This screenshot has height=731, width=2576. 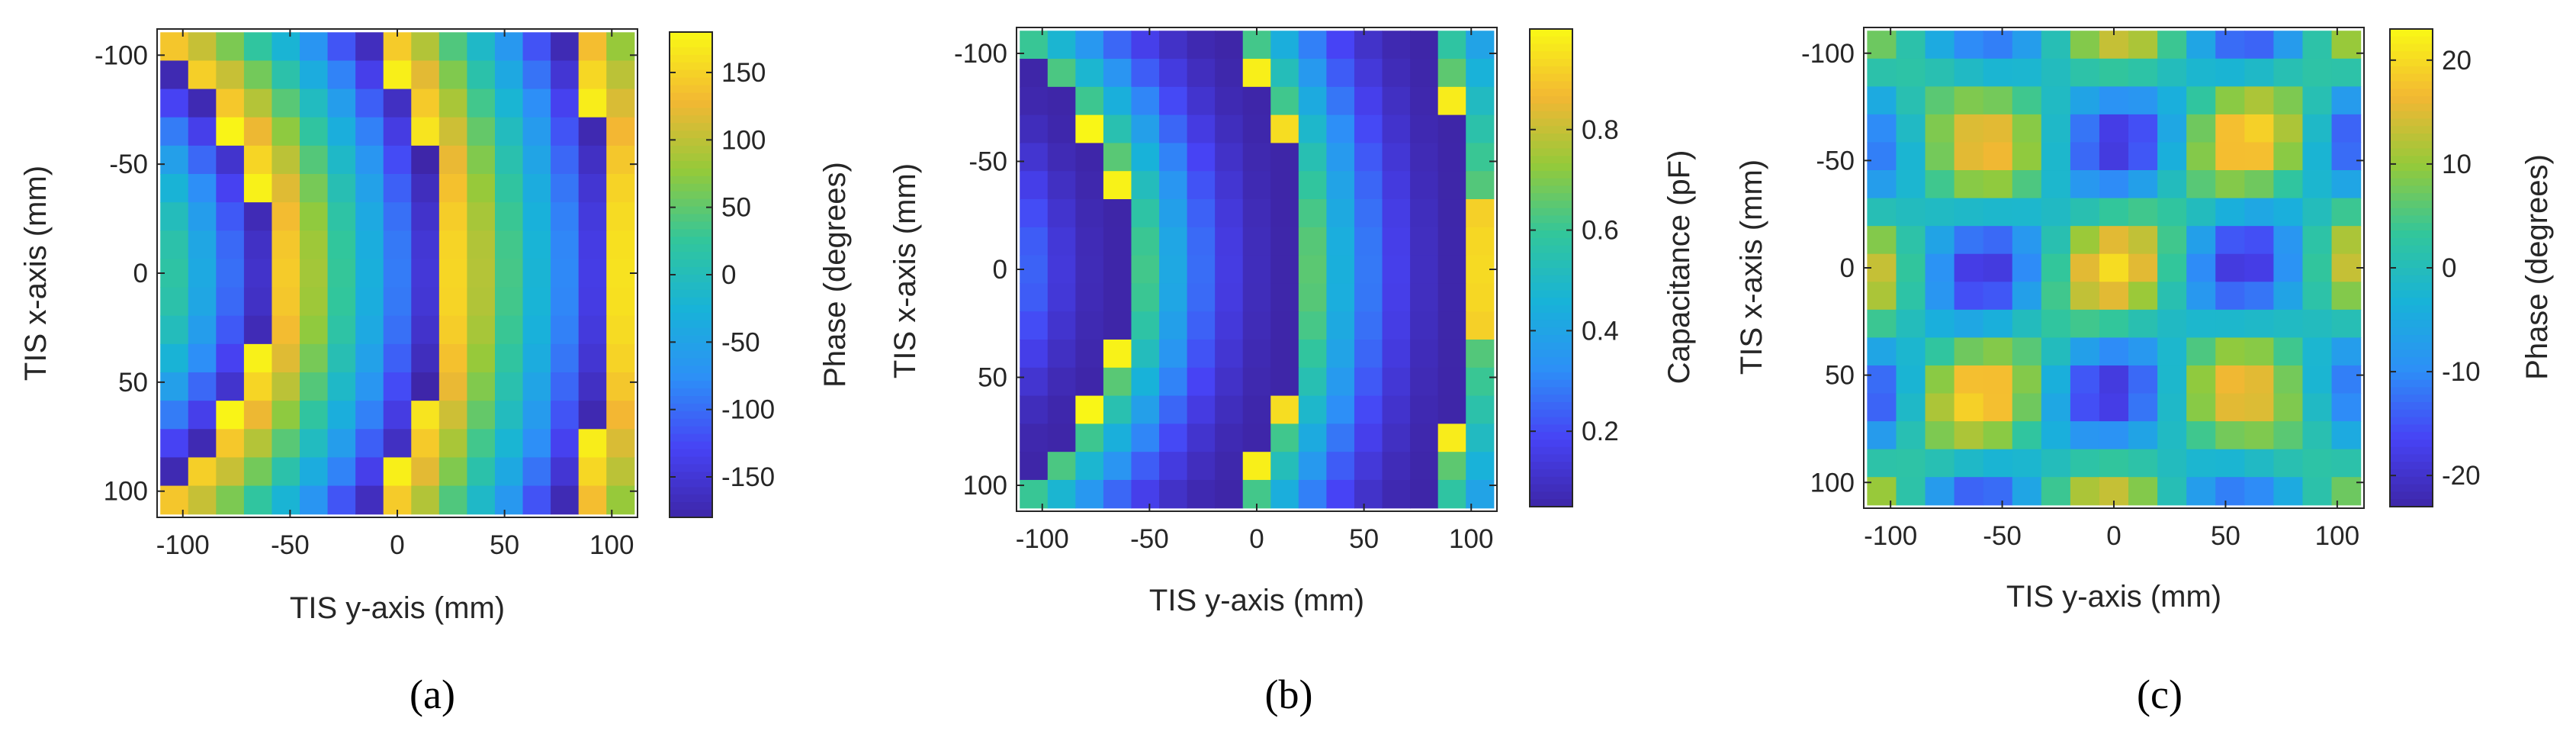 What do you see at coordinates (1601, 431) in the screenshot?
I see `colorbar-tick-label: 0.2` at bounding box center [1601, 431].